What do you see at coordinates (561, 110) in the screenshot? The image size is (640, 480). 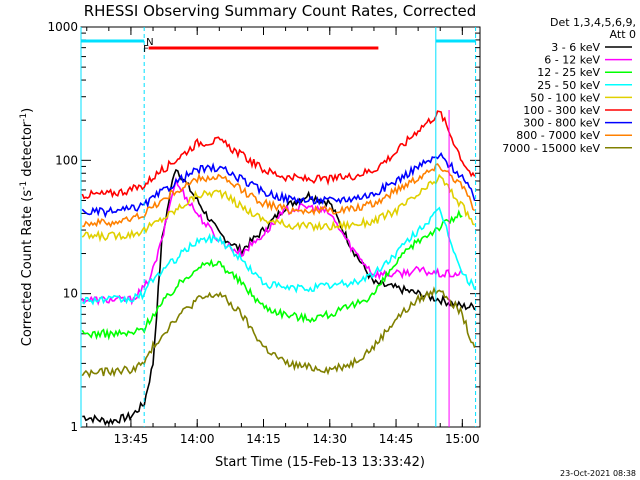 I see `legend-entry-label: 100 - 300 keV` at bounding box center [561, 110].